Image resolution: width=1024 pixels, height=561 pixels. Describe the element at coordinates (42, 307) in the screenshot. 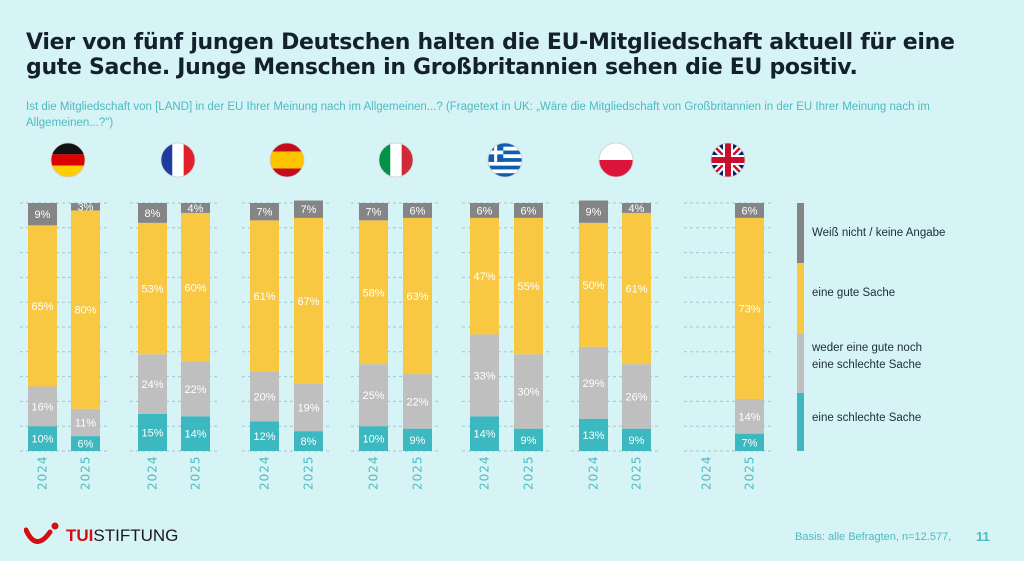

I see `data-label: 65%` at that location.